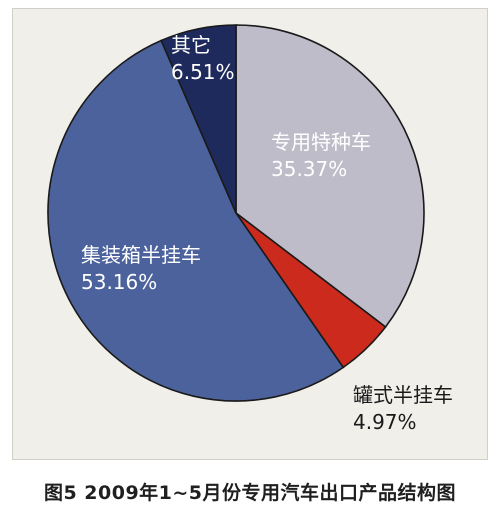 The image size is (500, 532). Describe the element at coordinates (203, 72) in the screenshot. I see `slice-value-label: 6.51%` at that location.